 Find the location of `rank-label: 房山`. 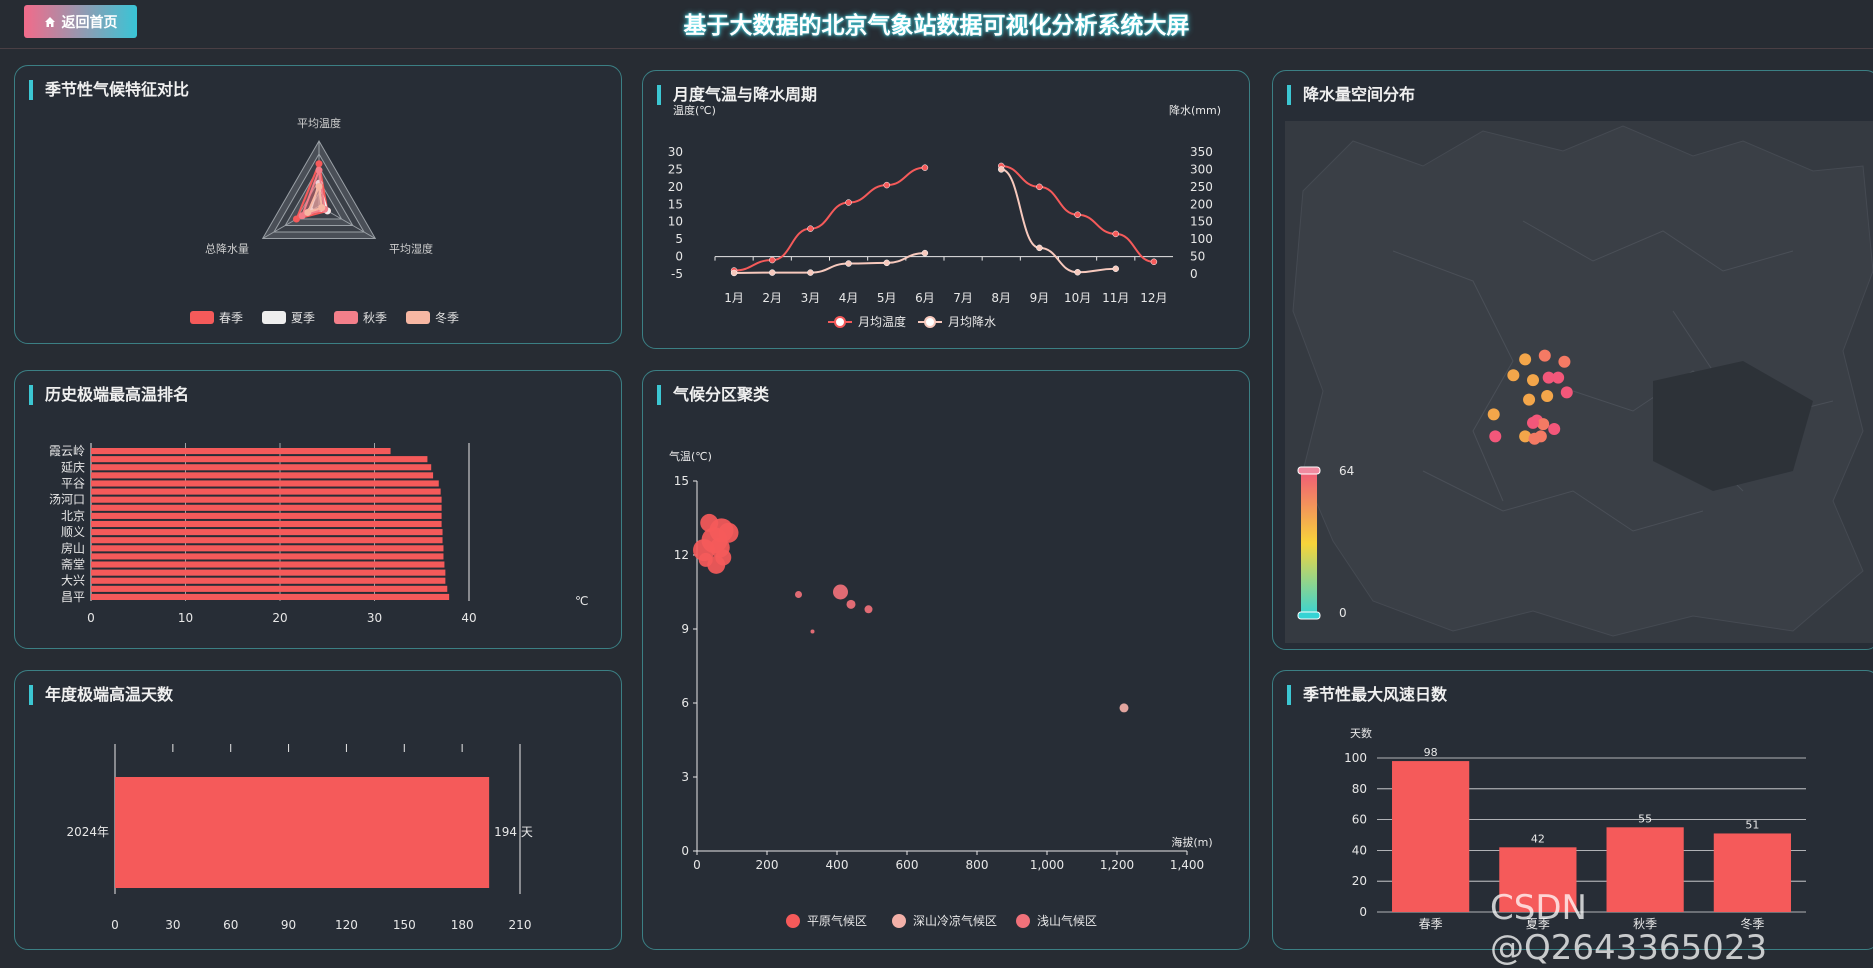

rank-label: 房山 is located at coordinates (73, 547).